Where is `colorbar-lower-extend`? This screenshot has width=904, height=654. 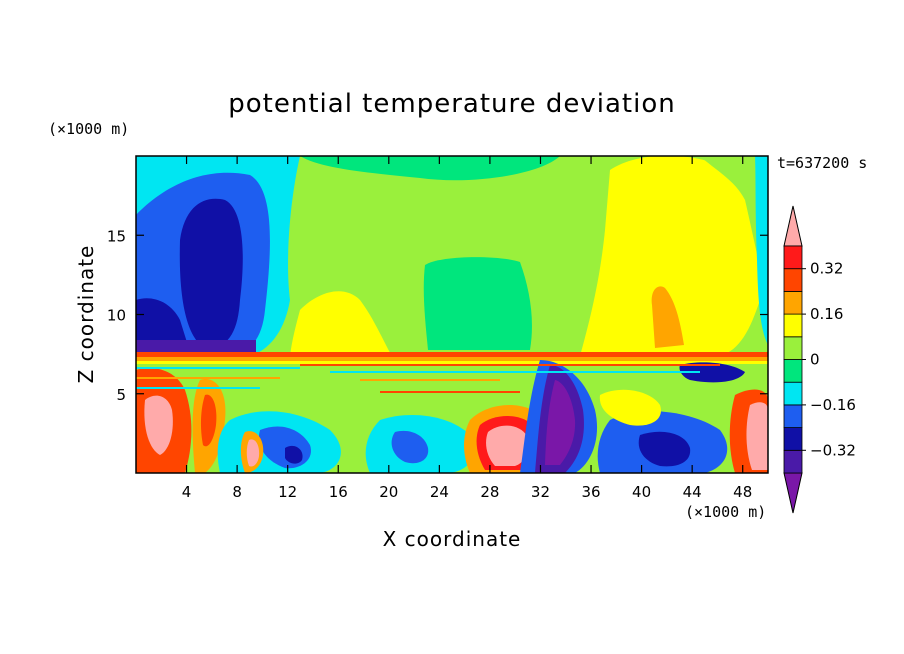 colorbar-lower-extend is located at coordinates (793, 493).